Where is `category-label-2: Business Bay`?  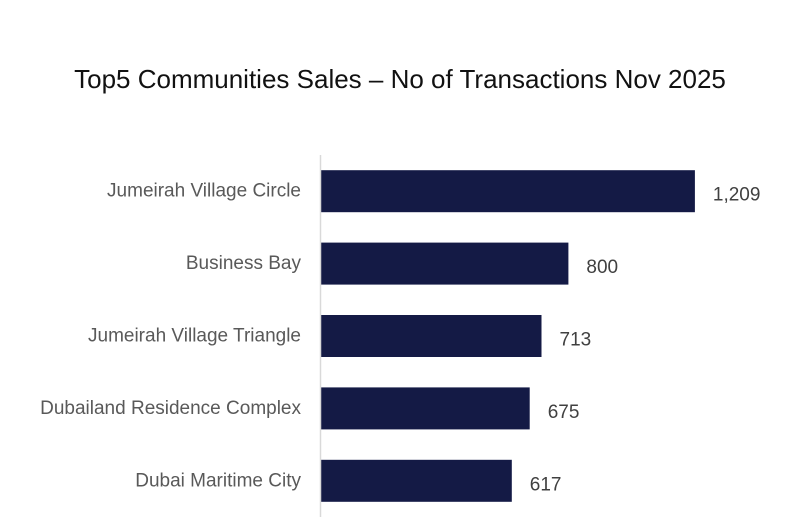 category-label-2: Business Bay is located at coordinates (244, 263).